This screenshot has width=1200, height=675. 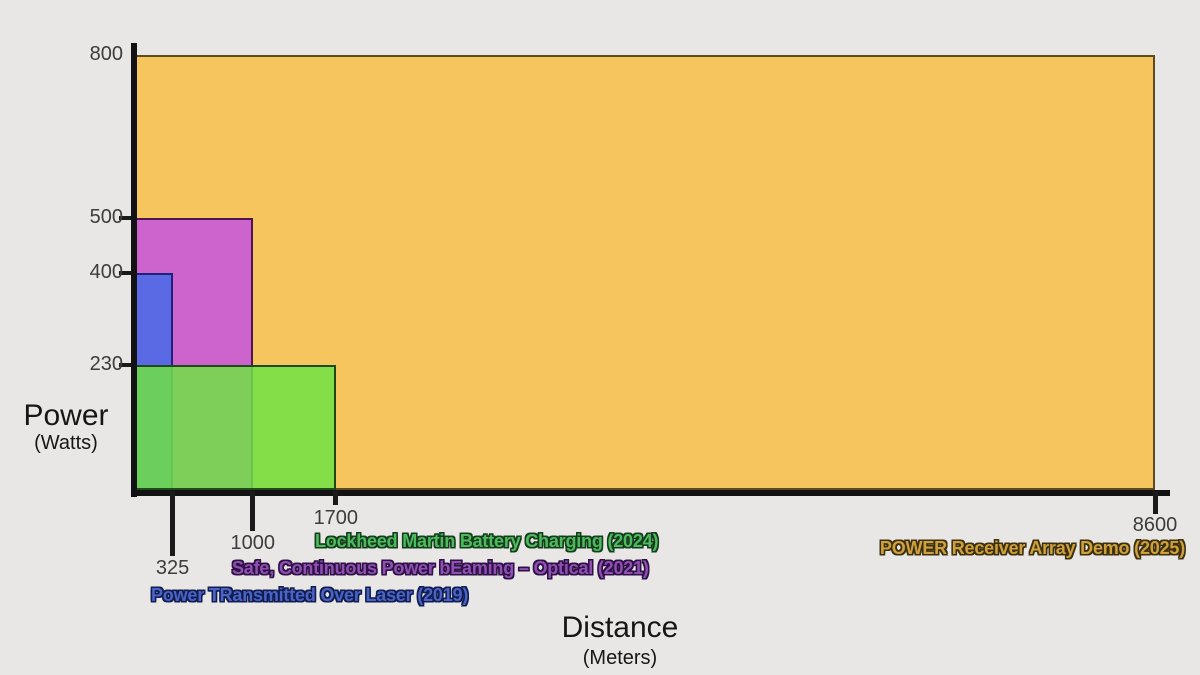 What do you see at coordinates (1032, 548) in the screenshot?
I see `label-power-receiver-2025: POWER Receiver Array Demo (2025)` at bounding box center [1032, 548].